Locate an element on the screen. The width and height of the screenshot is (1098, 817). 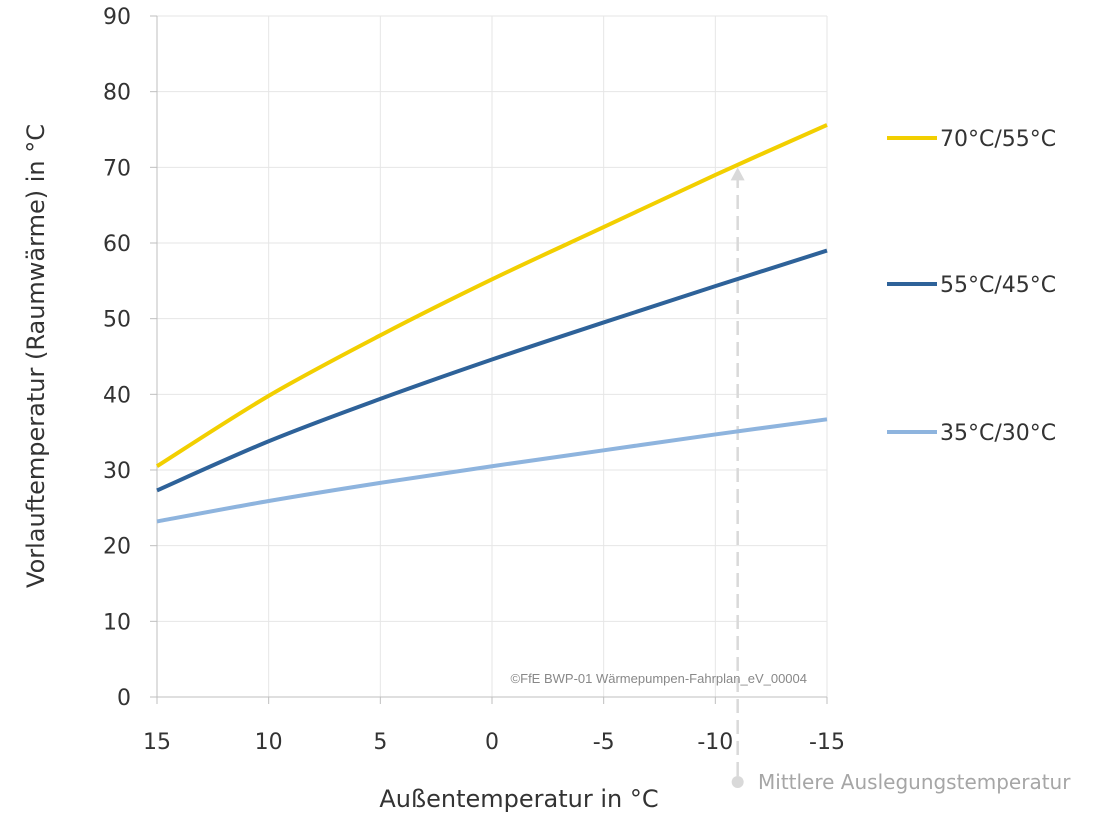
y-tick-label: 80 is located at coordinates (117, 93).